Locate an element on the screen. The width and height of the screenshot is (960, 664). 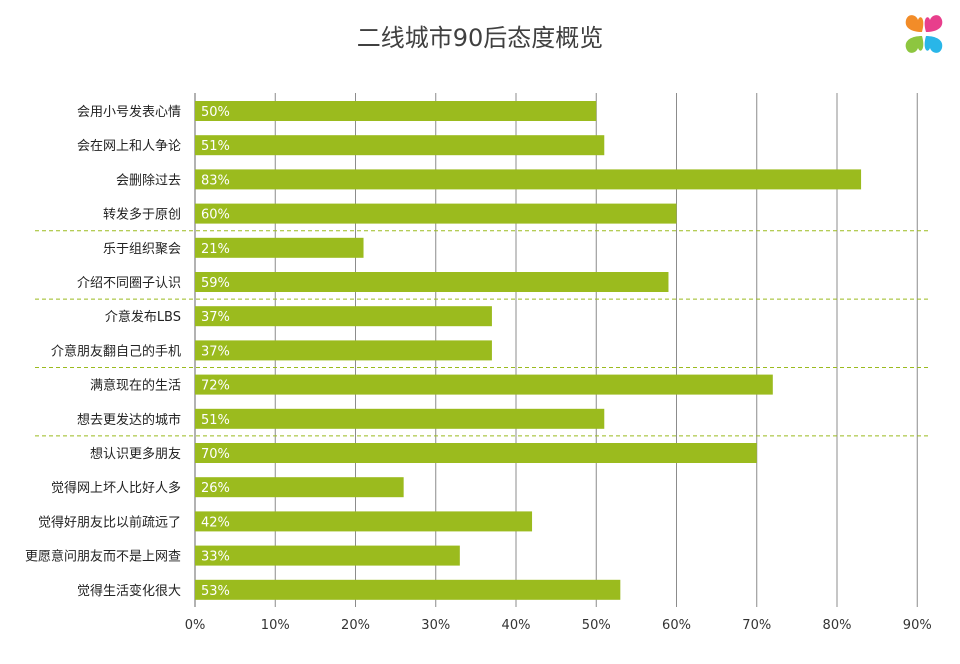
category-label: 会在网上和人争论 is located at coordinates (129, 146).